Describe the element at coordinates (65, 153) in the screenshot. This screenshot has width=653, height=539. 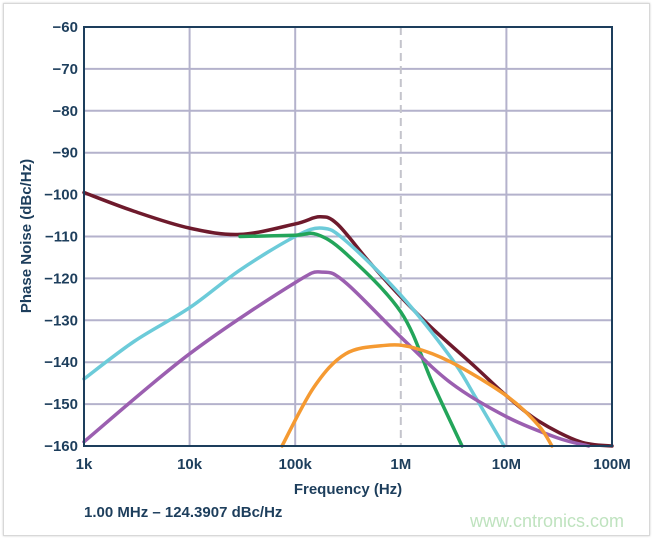
I see `y-tick-label: −90` at that location.